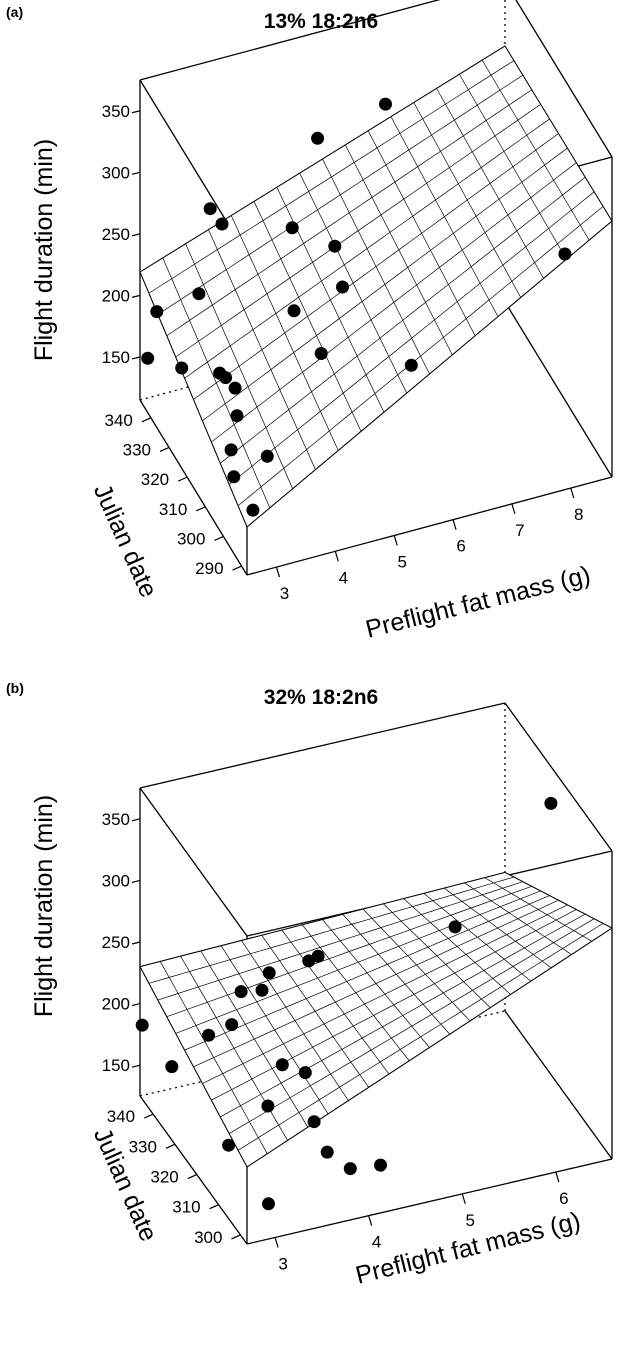  Describe the element at coordinates (321, 697) in the screenshot. I see `chart-title: 32% 18:2n6` at that location.